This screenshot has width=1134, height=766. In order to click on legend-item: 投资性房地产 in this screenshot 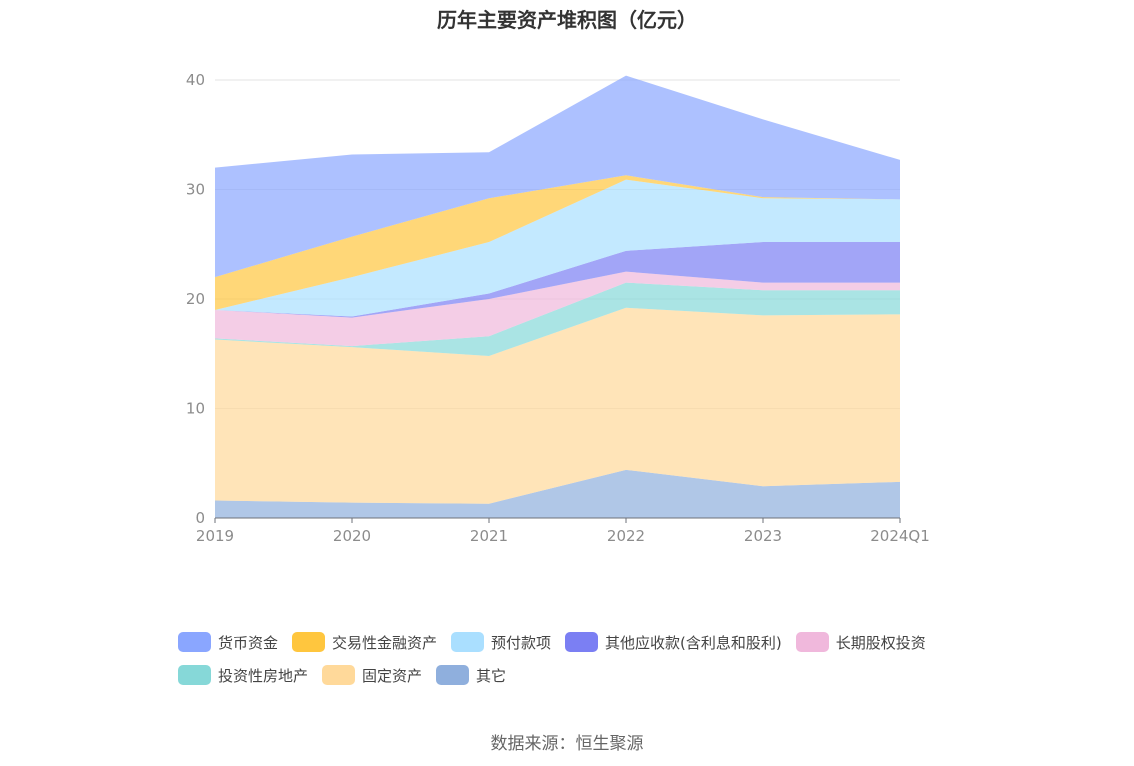, I will do `click(243, 675)`.